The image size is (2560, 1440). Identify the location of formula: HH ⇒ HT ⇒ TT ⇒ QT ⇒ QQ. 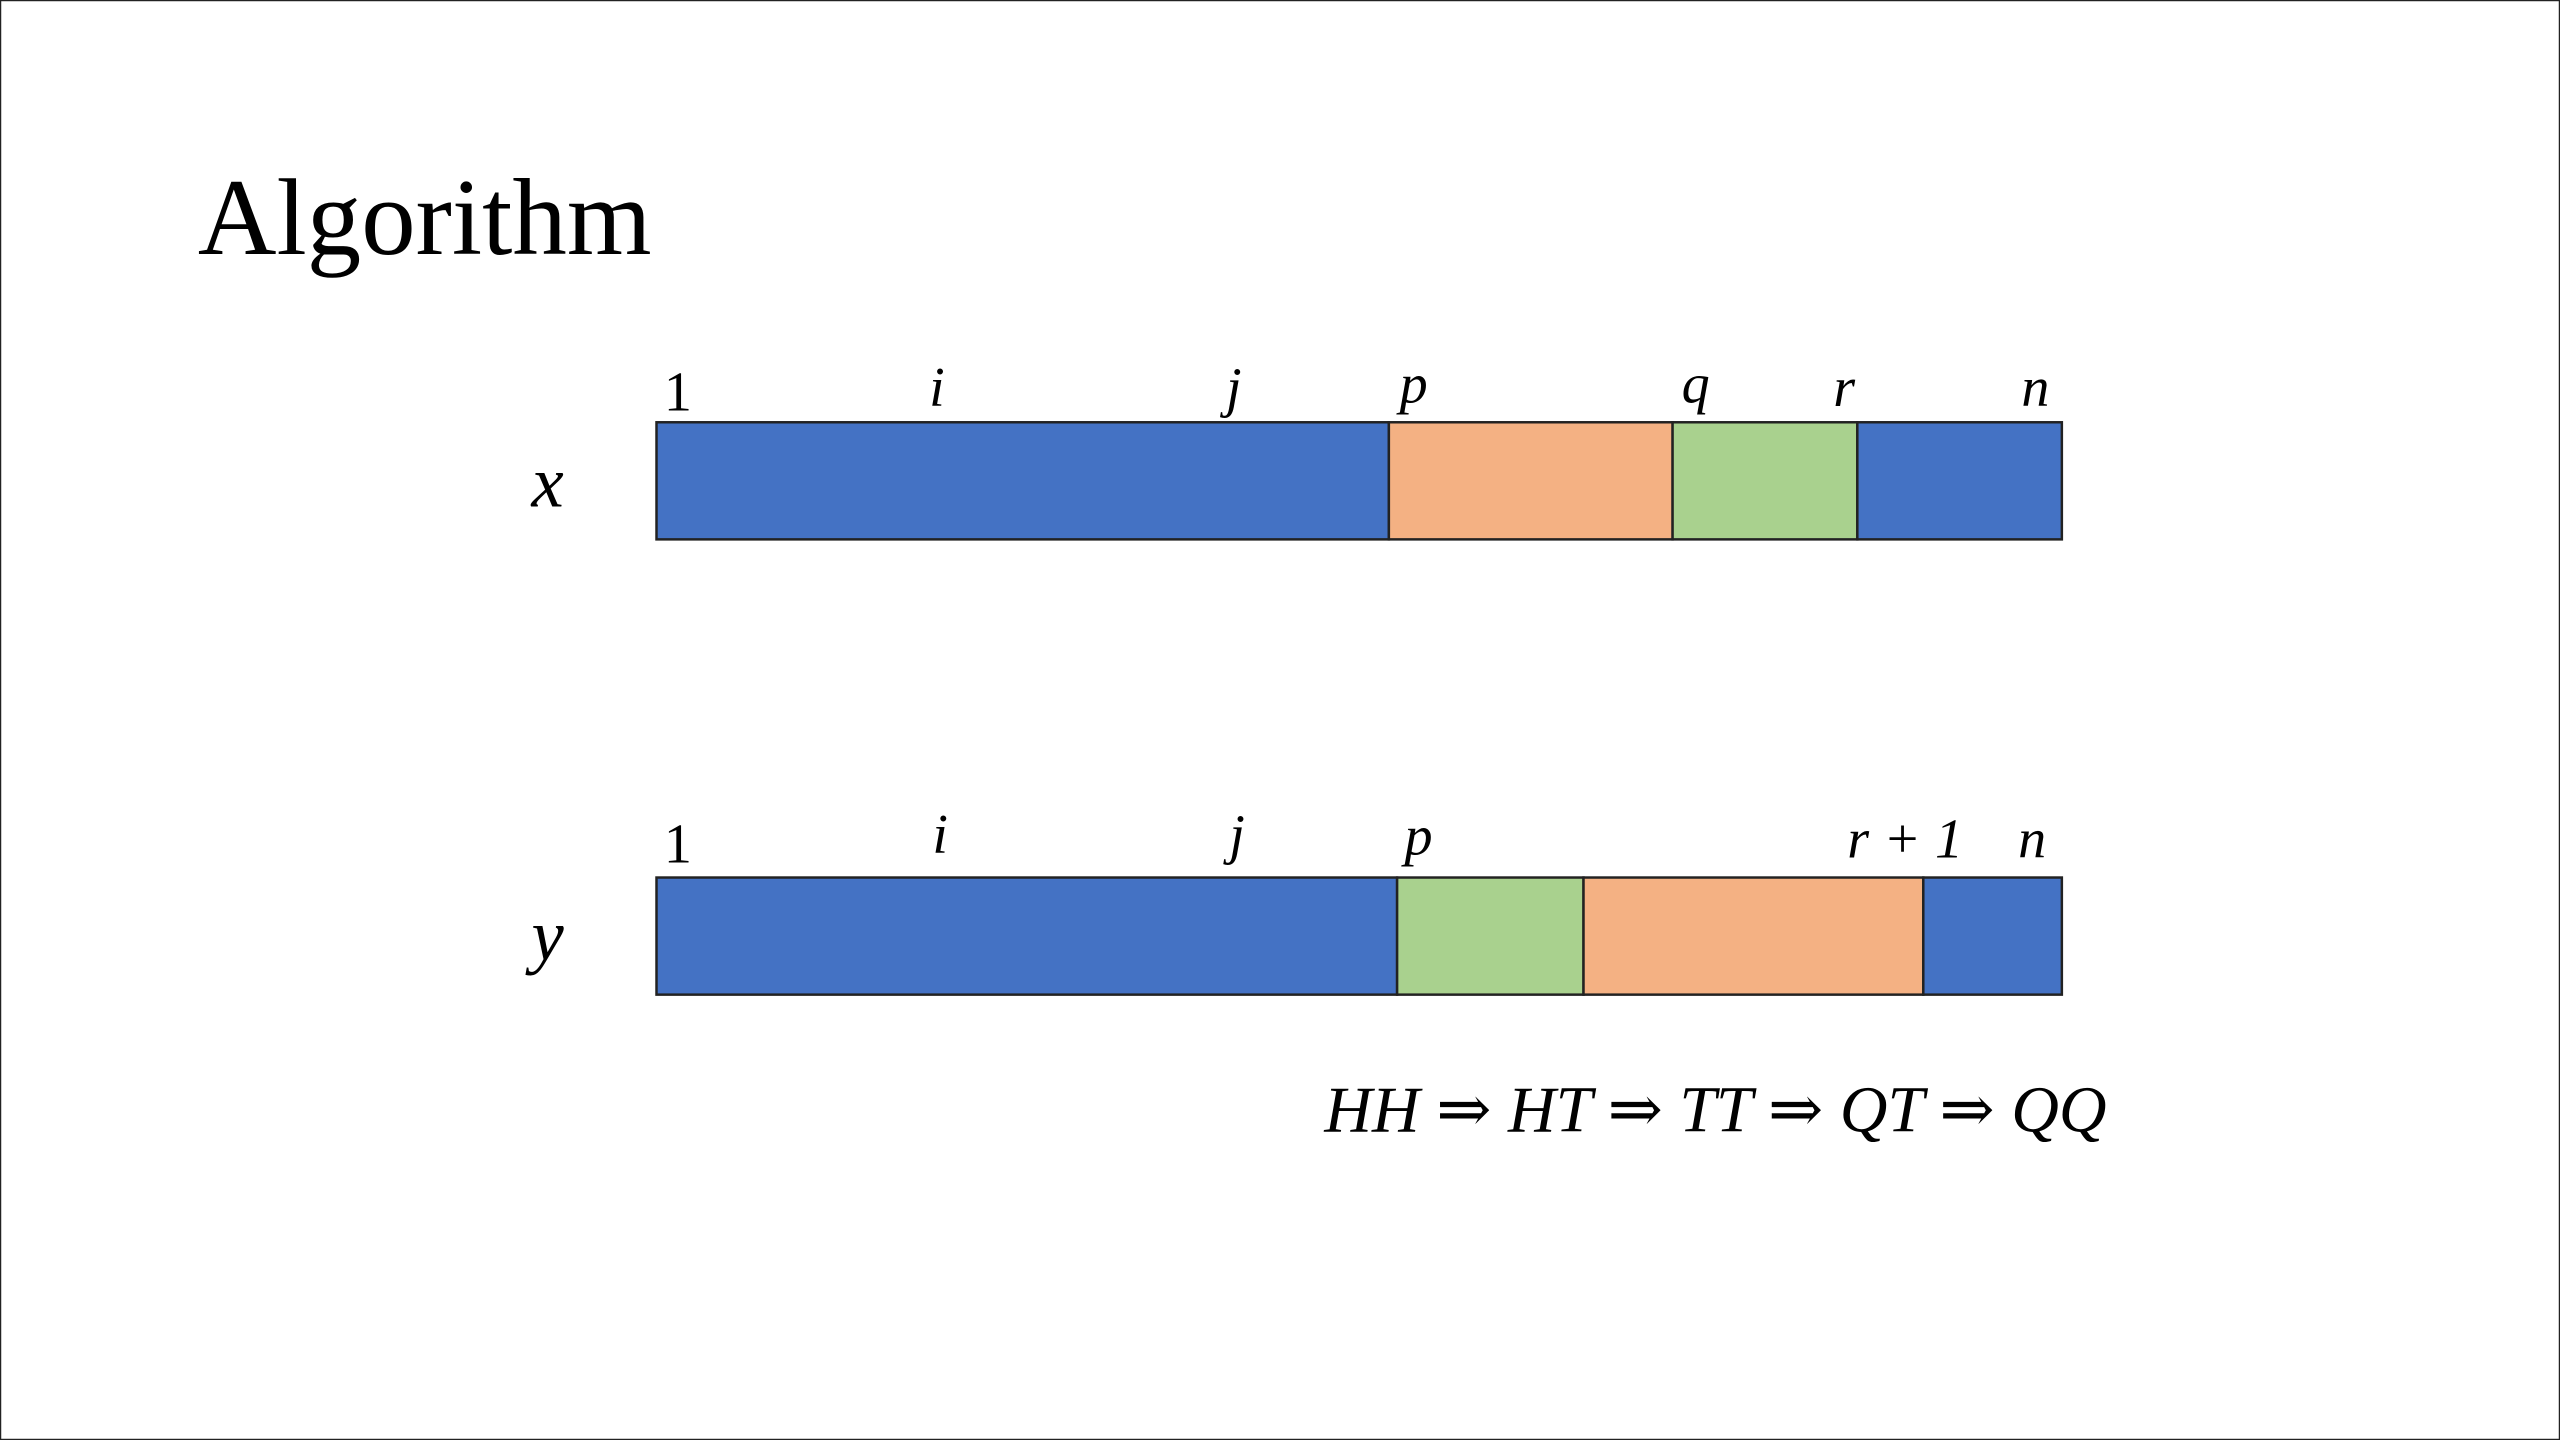
(1714, 1110).